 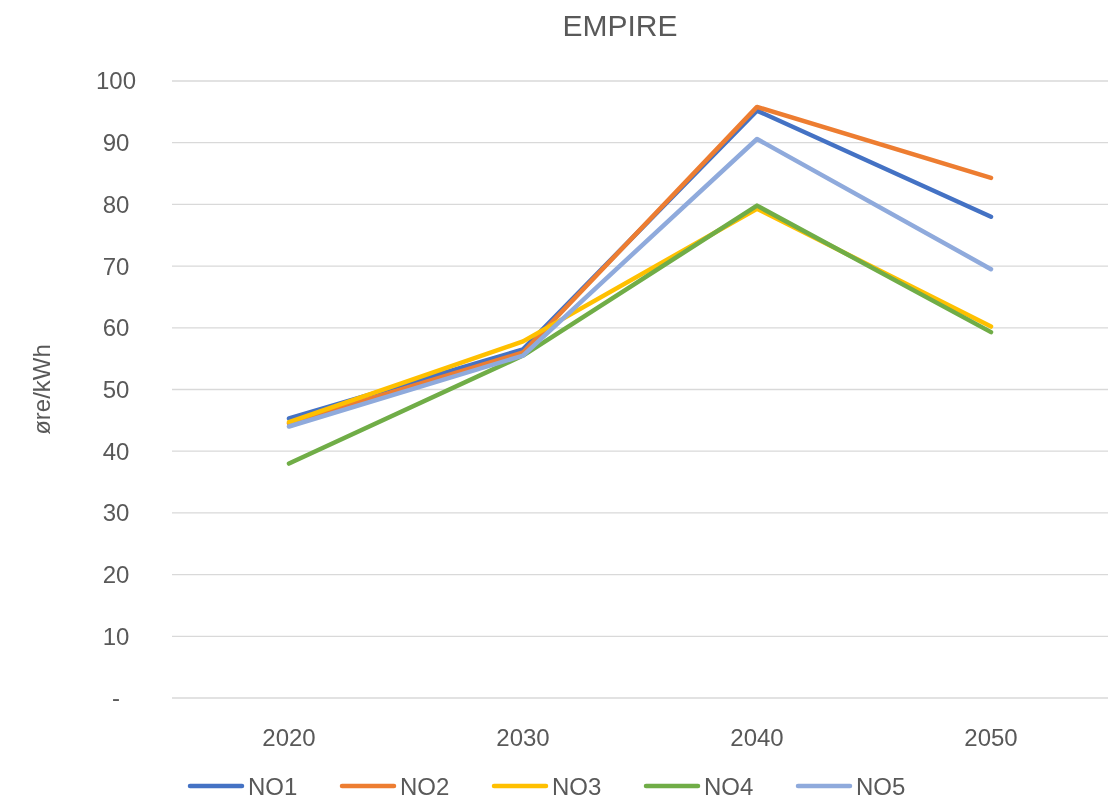 What do you see at coordinates (273, 786) in the screenshot?
I see `legend-label: NO1` at bounding box center [273, 786].